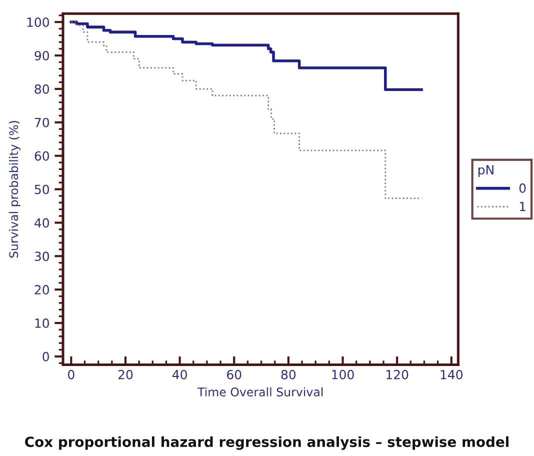 The height and width of the screenshot is (456, 534). Describe the element at coordinates (266, 443) in the screenshot. I see `text: Cox proportional hazard regression analysis – stepwise model` at that location.